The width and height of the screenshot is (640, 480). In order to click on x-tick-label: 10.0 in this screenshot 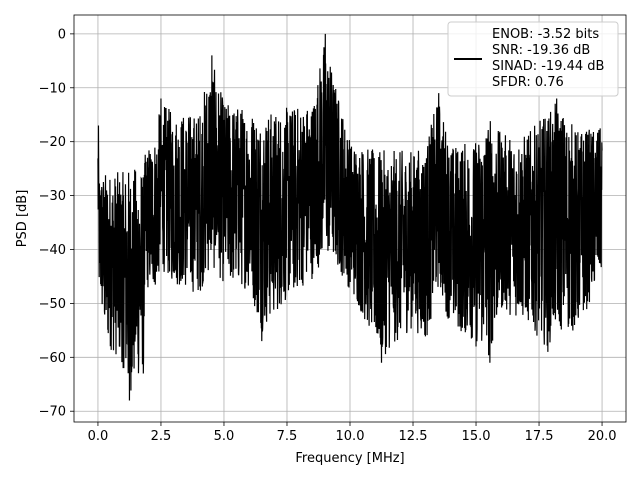, I will do `click(350, 436)`.